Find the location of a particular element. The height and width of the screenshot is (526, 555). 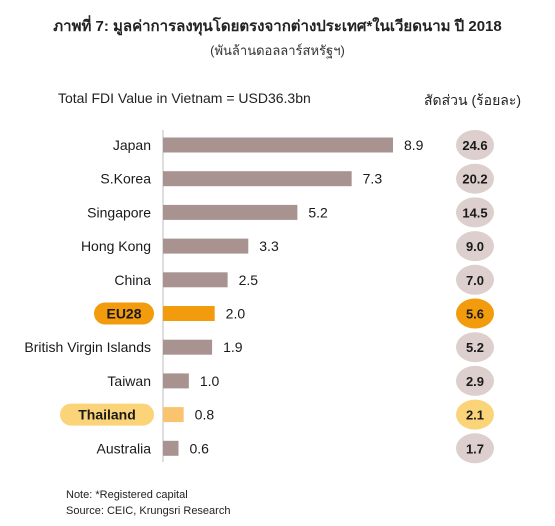

category-label-highlight-thailand is located at coordinates (107, 414).